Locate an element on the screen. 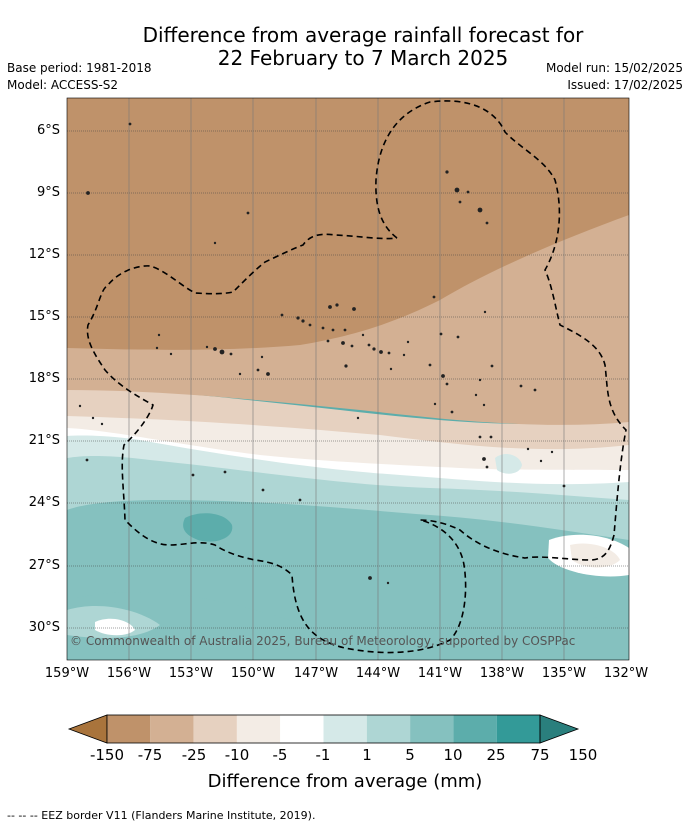  band-near-dry is located at coordinates (348, 440).